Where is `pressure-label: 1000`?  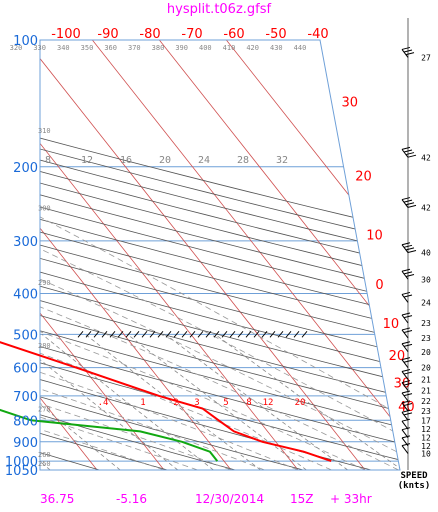
pressure-label: 1000 is located at coordinates (21, 462).